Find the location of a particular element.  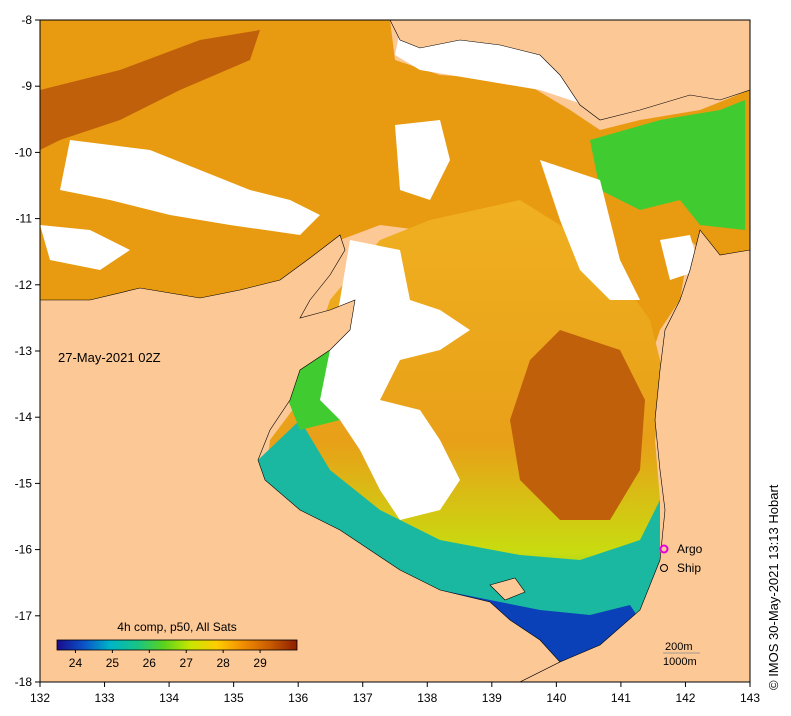

lat-tick-label: -11 is located at coordinates (24, 219).